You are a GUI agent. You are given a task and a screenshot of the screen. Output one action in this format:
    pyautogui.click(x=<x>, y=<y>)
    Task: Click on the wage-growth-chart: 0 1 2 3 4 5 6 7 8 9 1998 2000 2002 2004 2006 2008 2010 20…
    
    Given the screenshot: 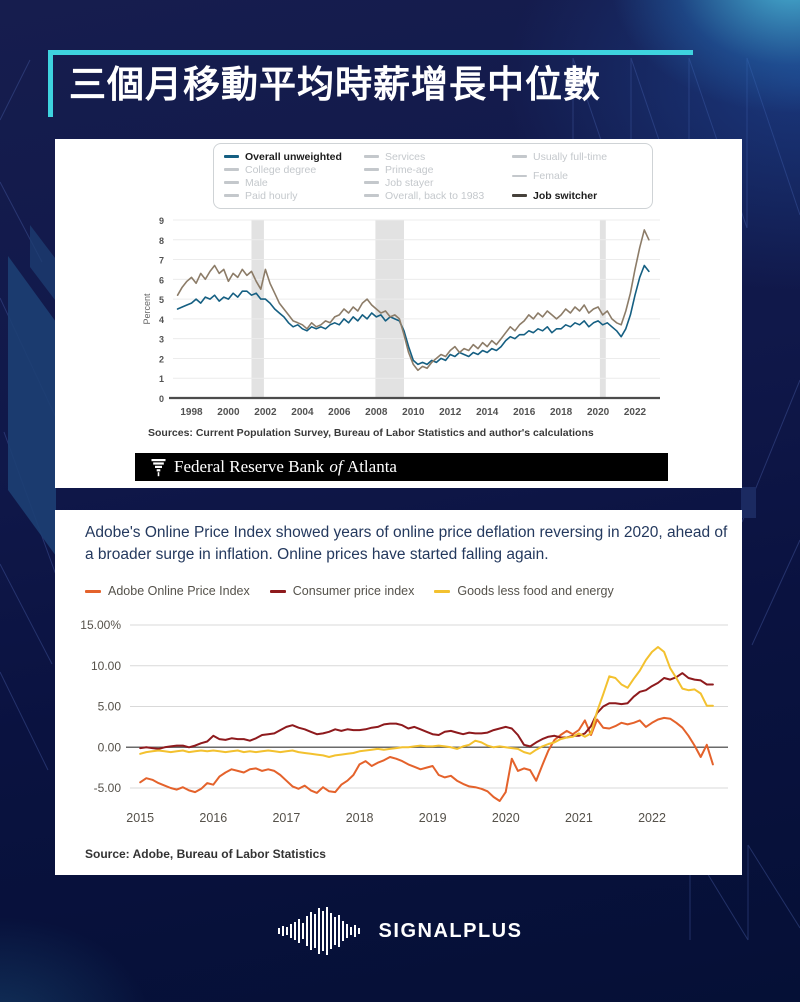 What is the action you would take?
    pyautogui.click(x=401, y=317)
    